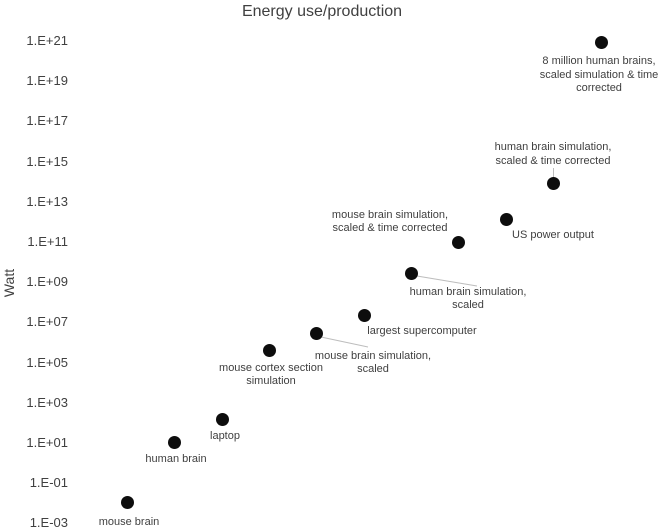  I want to click on y-tick-label: 1.E+11, so click(47, 241).